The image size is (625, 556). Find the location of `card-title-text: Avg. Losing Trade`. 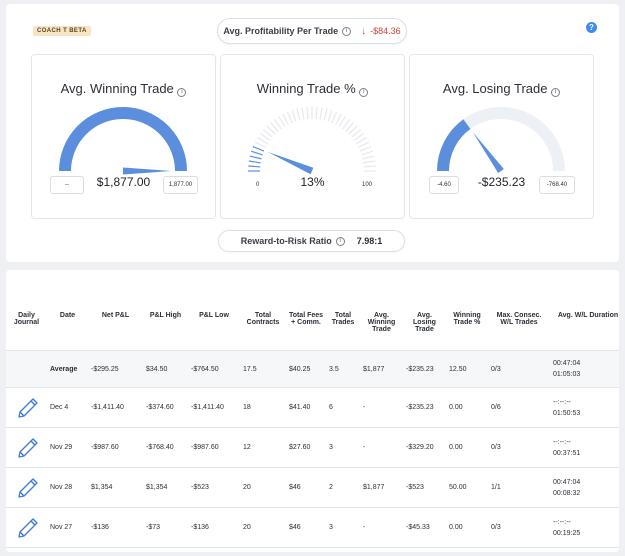

card-title-text: Avg. Losing Trade is located at coordinates (495, 88).